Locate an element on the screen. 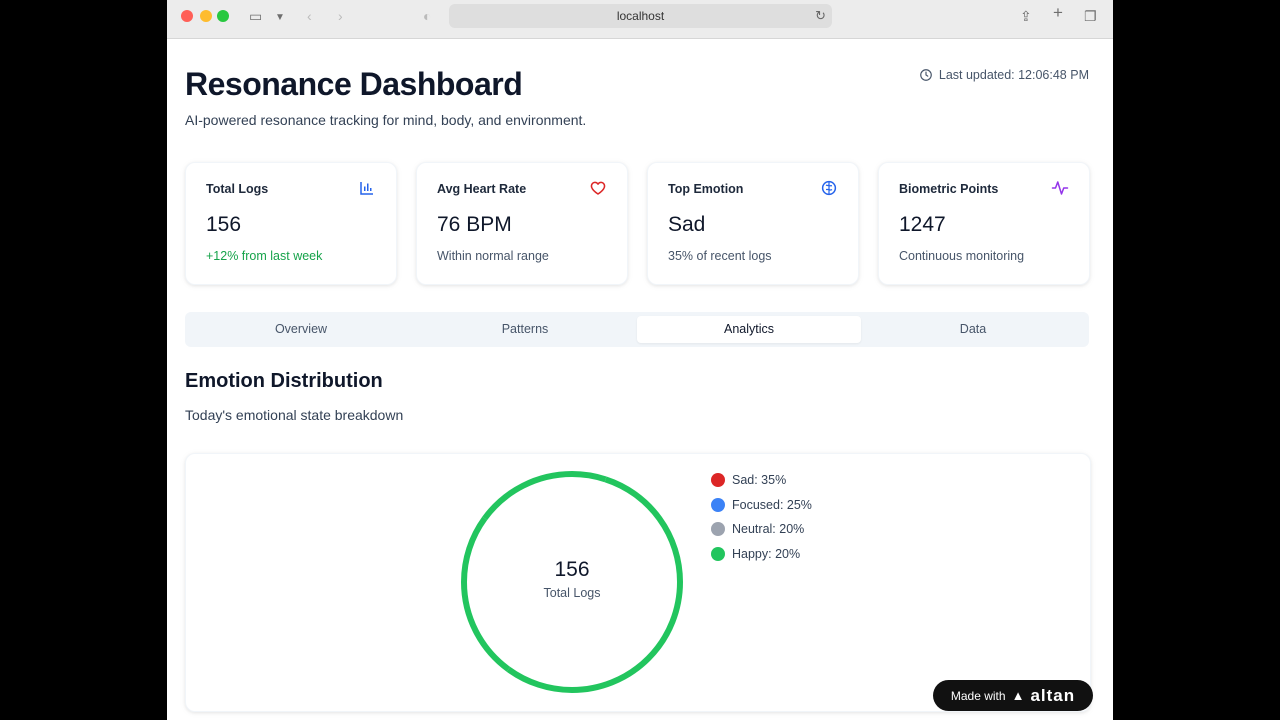 This screenshot has height=720, width=1280. stat-value: Sad is located at coordinates (687, 224).